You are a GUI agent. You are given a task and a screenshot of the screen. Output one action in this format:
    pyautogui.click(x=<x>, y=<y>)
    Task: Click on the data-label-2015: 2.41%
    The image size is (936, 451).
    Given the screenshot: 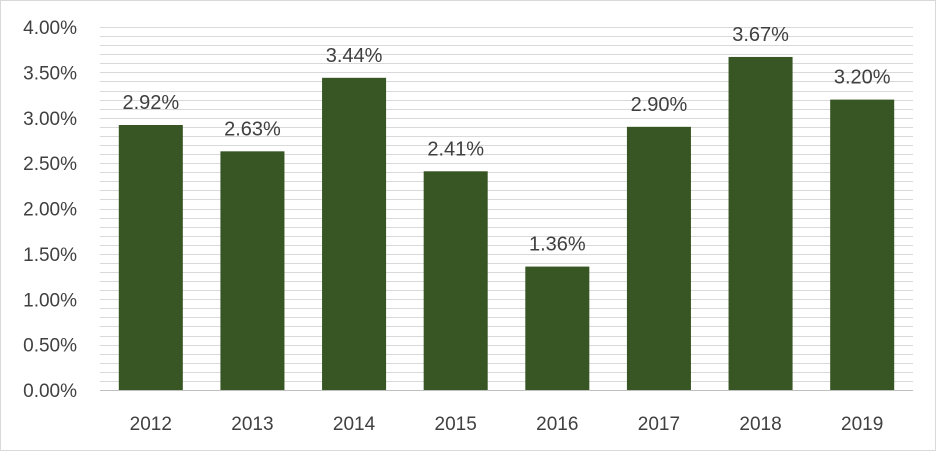 What is the action you would take?
    pyautogui.click(x=455, y=149)
    